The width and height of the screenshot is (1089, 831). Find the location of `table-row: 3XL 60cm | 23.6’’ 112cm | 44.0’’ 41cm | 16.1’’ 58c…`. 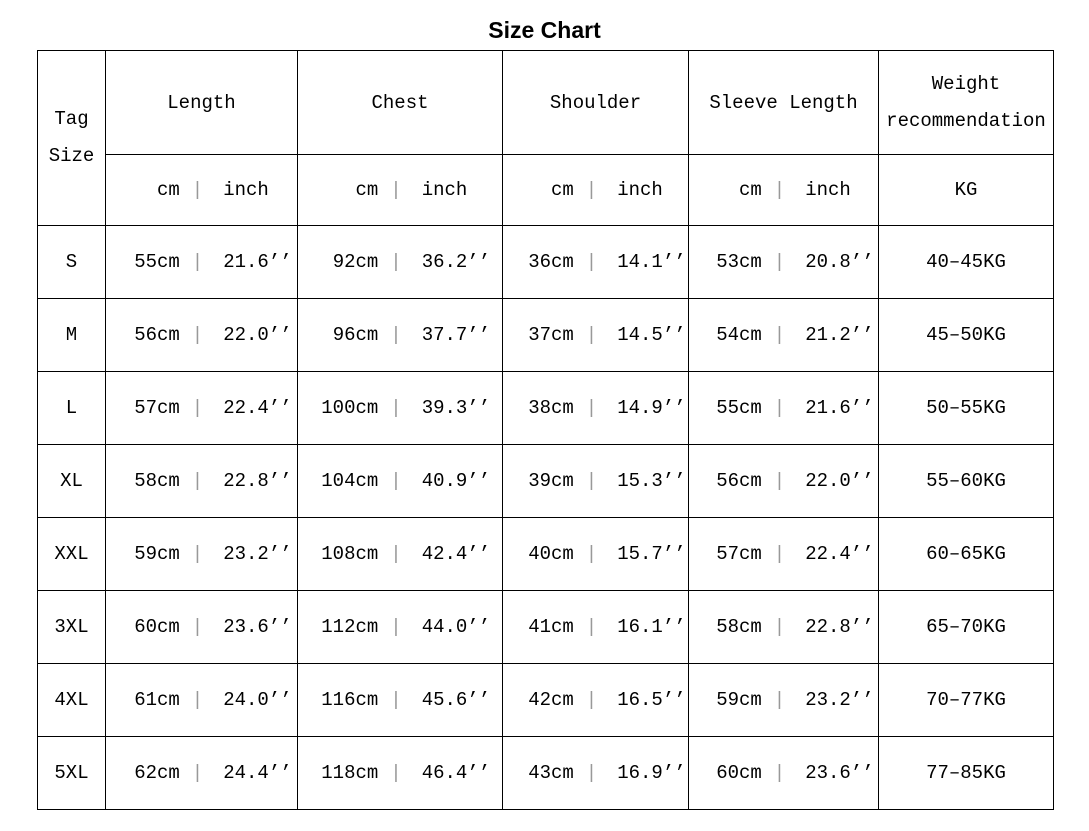

table-row: 3XL 60cm | 23.6’’ 112cm | 44.0’’ 41cm | 16.1’’ 58c… is located at coordinates (545, 627).